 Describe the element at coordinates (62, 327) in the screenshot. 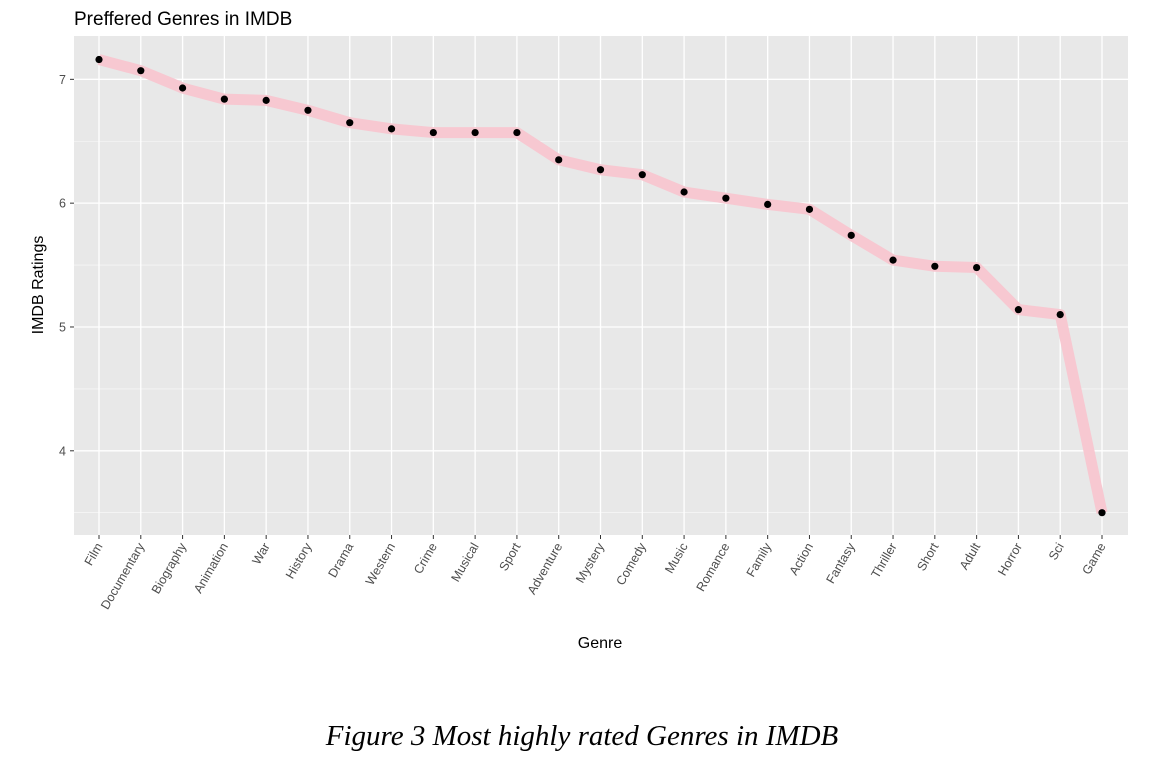

I see `y-tick-label: 5` at that location.